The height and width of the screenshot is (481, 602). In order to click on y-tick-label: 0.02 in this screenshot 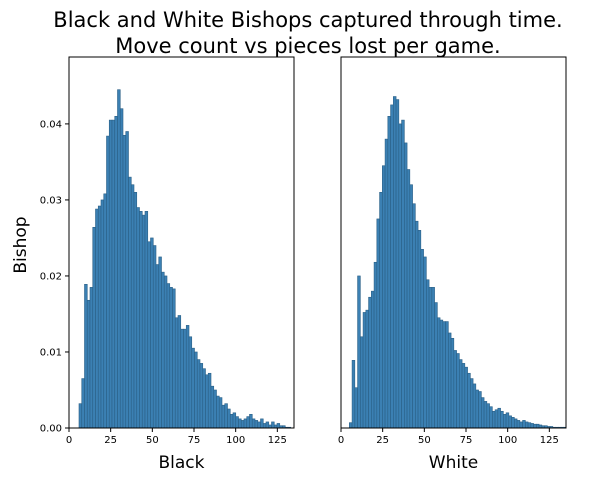, I will do `click(51, 276)`.